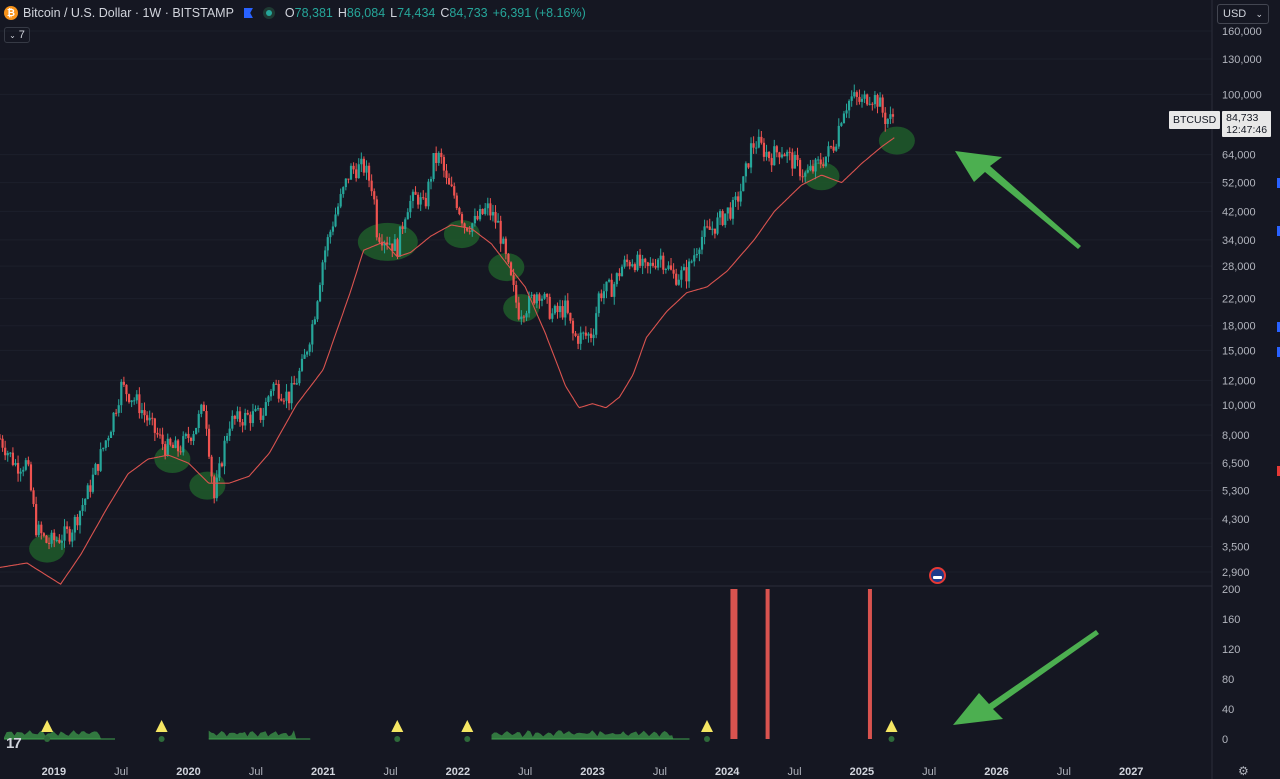  I want to click on indicator-axis: 0 40 80 120 160 200, so click(1231, 665).